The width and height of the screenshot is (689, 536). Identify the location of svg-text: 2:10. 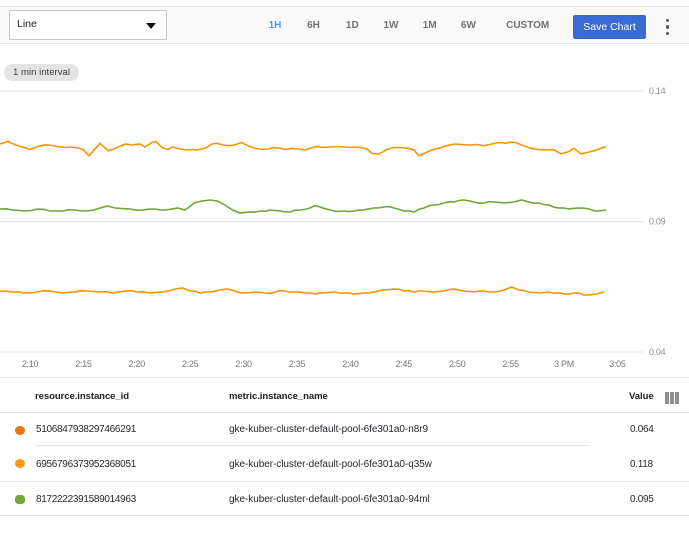
(30, 364).